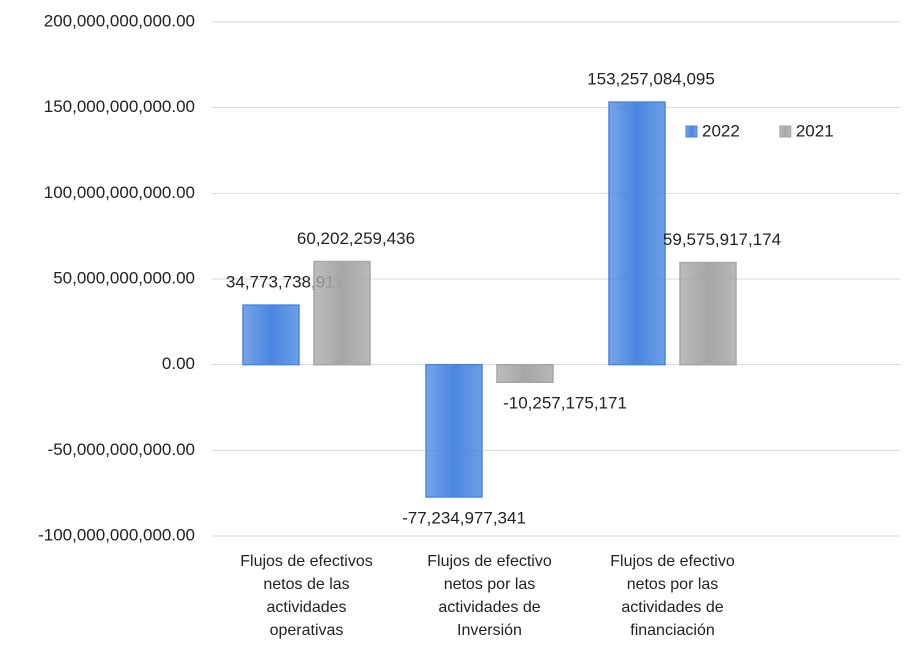  What do you see at coordinates (464, 517) in the screenshot?
I see `data-label: -77,234,977,341` at bounding box center [464, 517].